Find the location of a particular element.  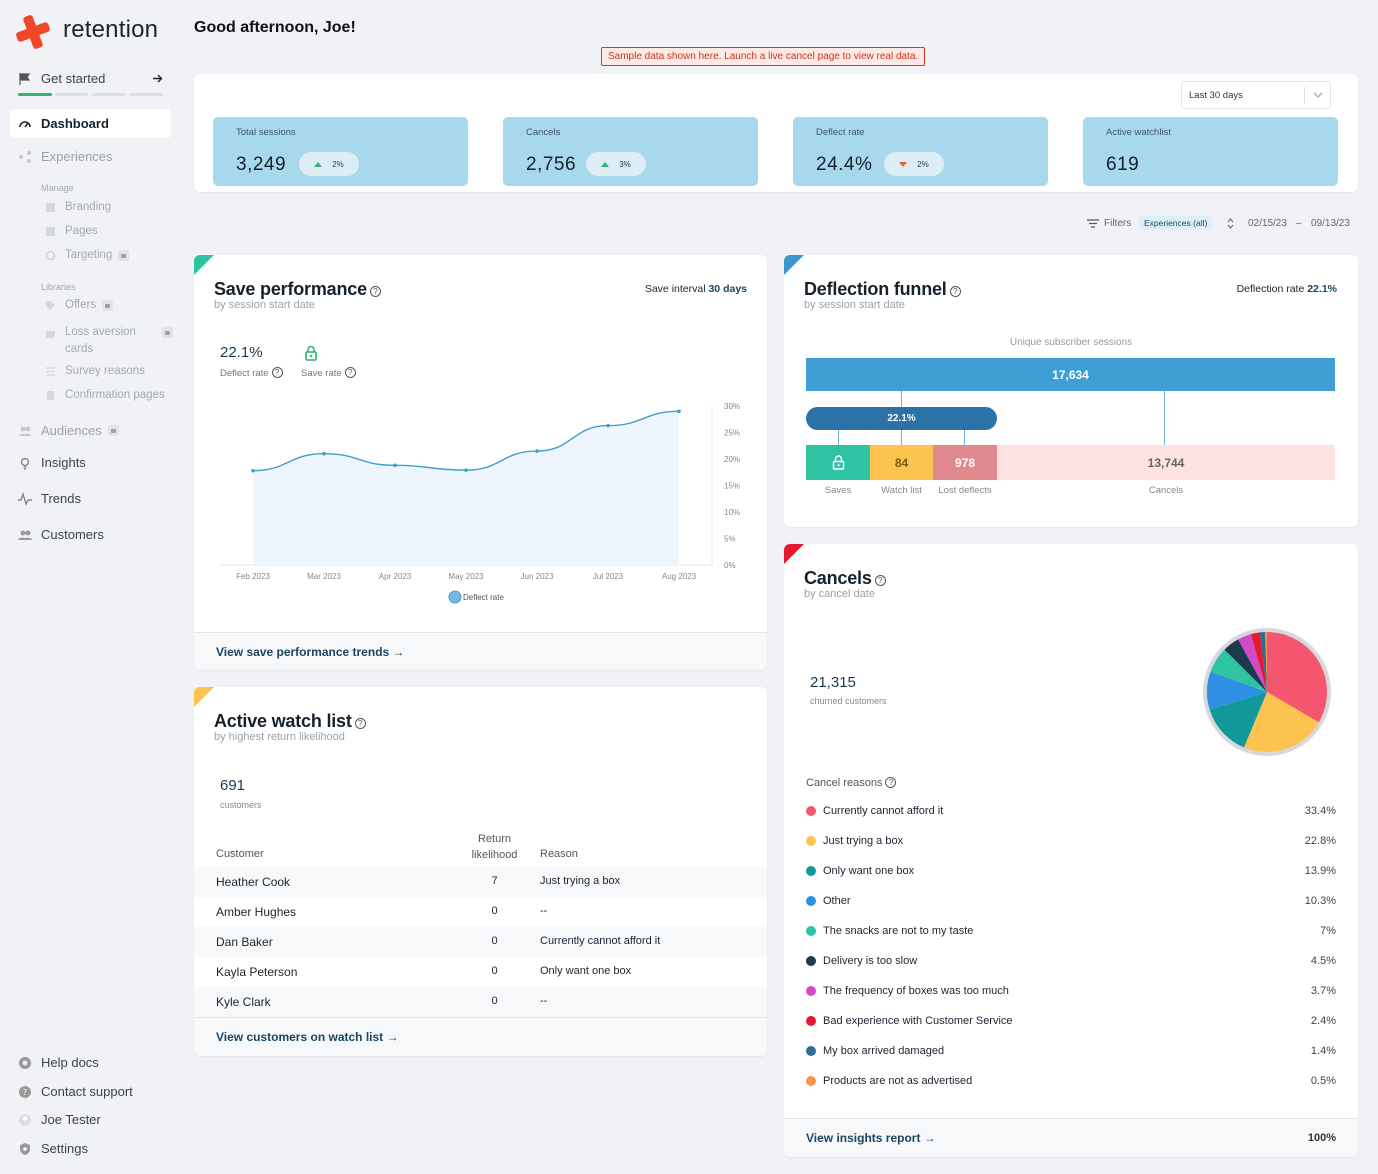

customer-name: Dan Baker is located at coordinates (244, 942).